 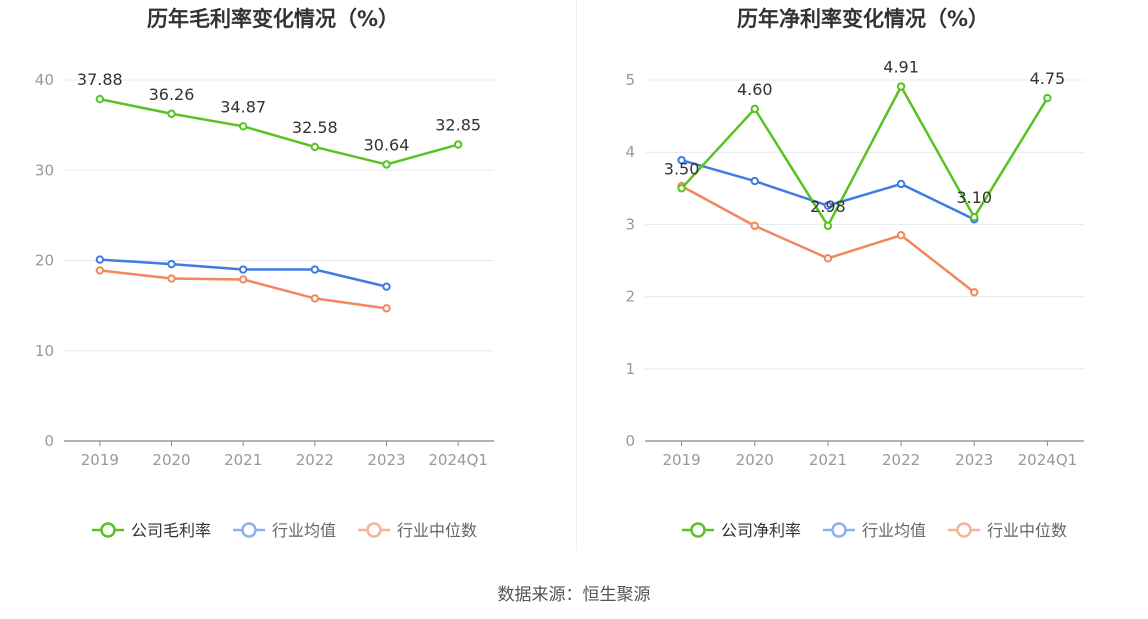 I want to click on legend-label: 公司净利率, so click(x=761, y=530).